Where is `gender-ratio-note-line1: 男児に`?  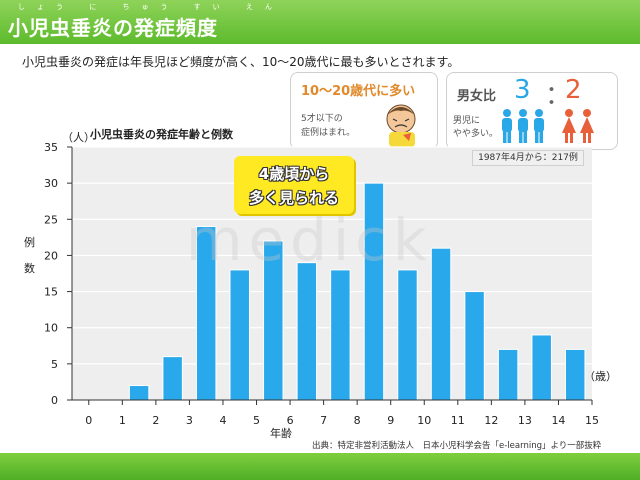 gender-ratio-note-line1: 男児に is located at coordinates (467, 121).